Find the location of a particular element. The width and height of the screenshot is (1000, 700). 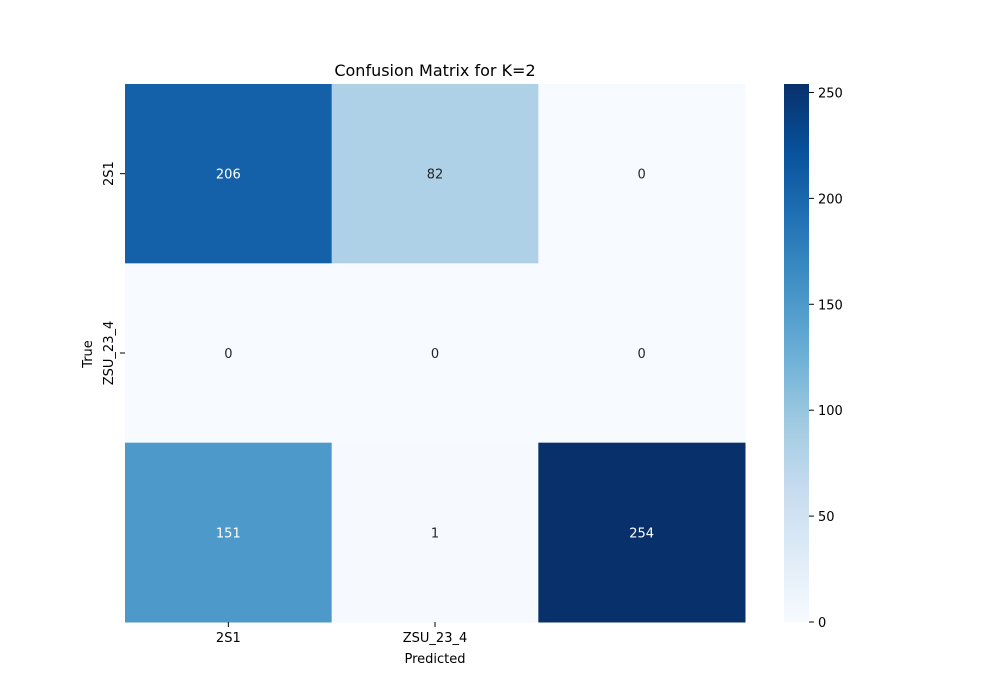

x-axis-ticks: 2S1 ZSU_23_4 is located at coordinates (341, 634).